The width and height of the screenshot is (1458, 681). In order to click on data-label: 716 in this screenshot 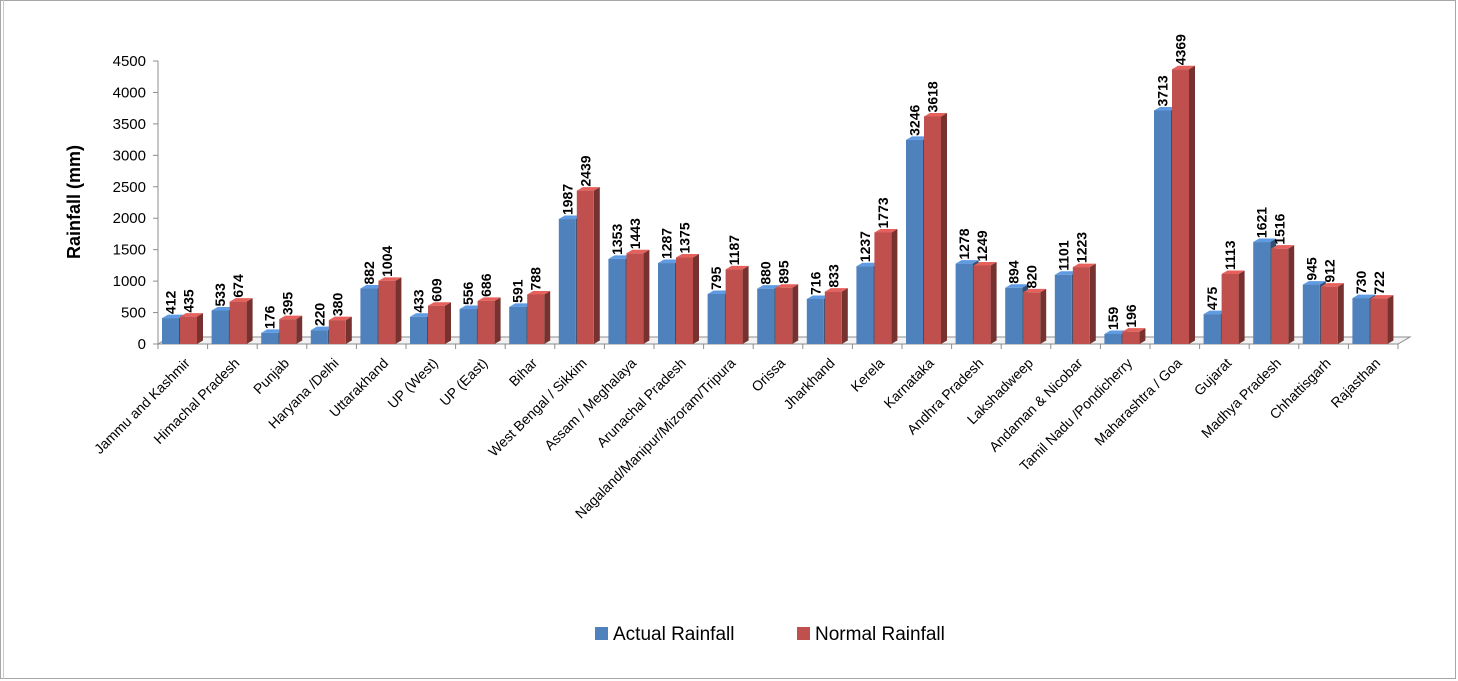, I will do `click(815, 283)`.